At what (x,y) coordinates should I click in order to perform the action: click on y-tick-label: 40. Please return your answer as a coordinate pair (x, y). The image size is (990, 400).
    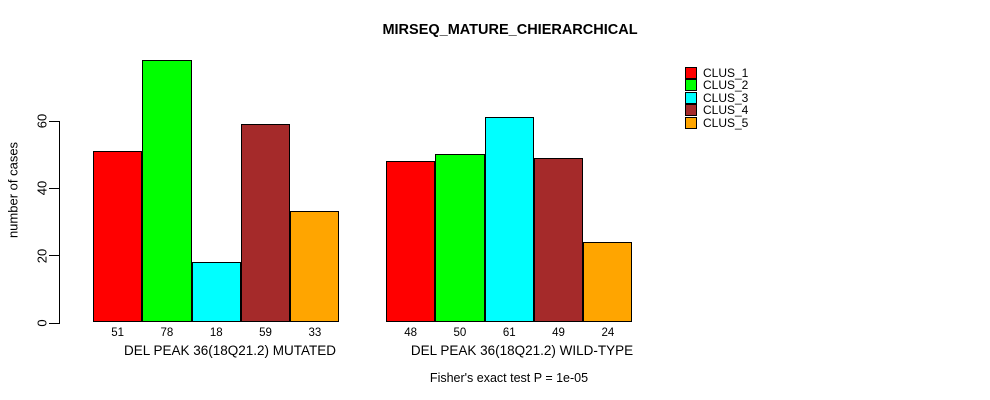
    Looking at the image, I should click on (42, 188).